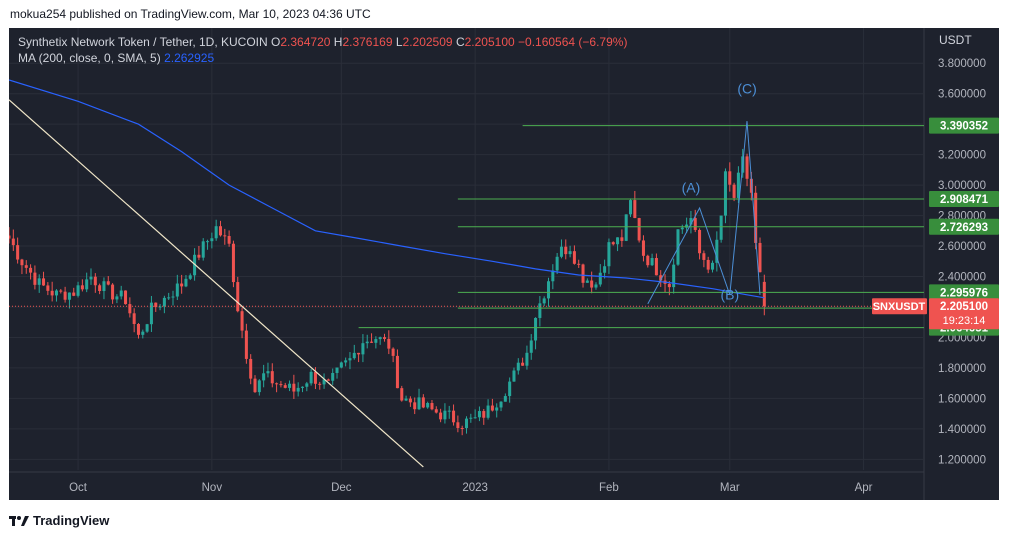 Image resolution: width=1009 pixels, height=538 pixels. What do you see at coordinates (864, 488) in the screenshot?
I see `x-tick-label: Apr` at bounding box center [864, 488].